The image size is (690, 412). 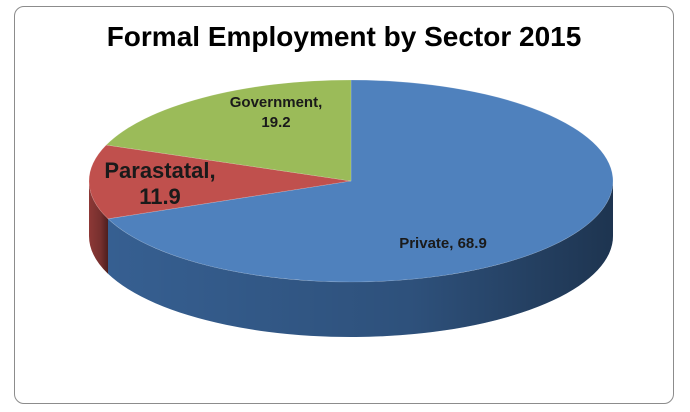 What do you see at coordinates (220, 182) in the screenshot?
I see `pie-slice-parastatal` at bounding box center [220, 182].